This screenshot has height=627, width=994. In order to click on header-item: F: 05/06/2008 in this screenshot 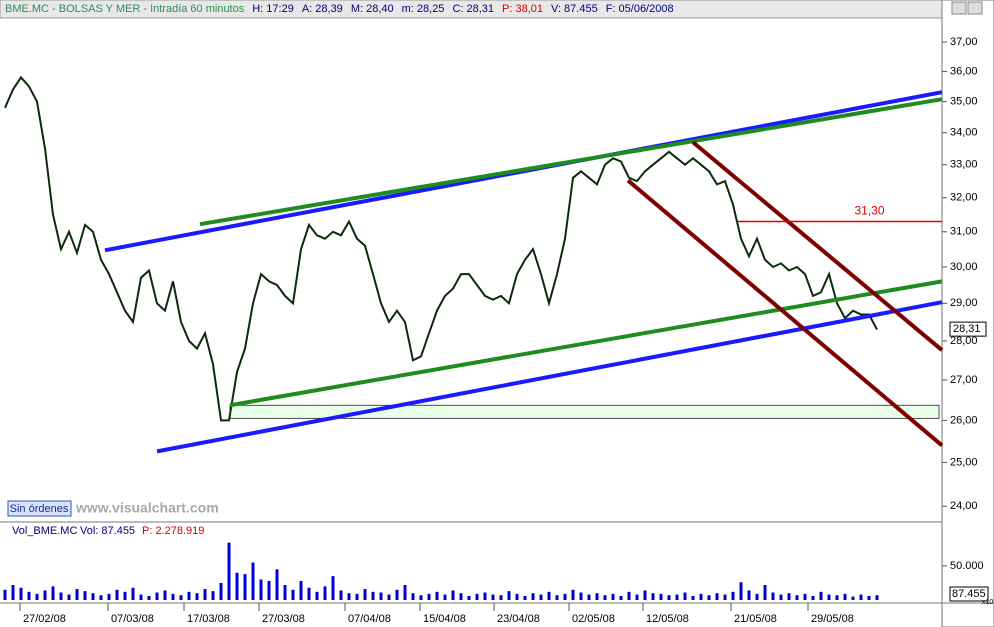, I will do `click(640, 9)`.